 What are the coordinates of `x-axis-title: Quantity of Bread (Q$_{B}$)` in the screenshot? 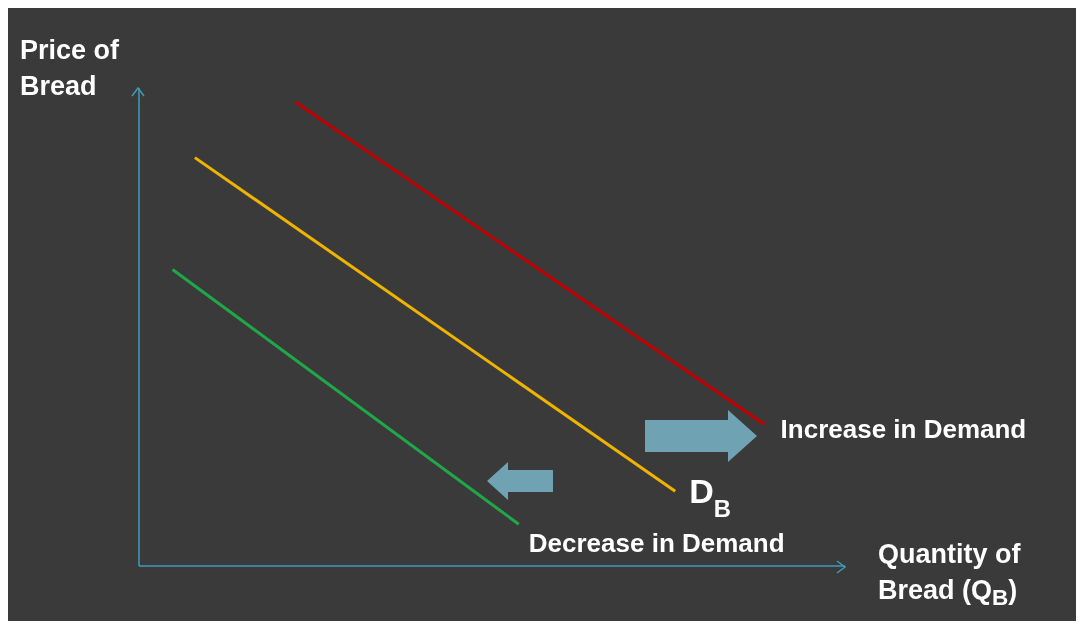 It's located at (950, 575).